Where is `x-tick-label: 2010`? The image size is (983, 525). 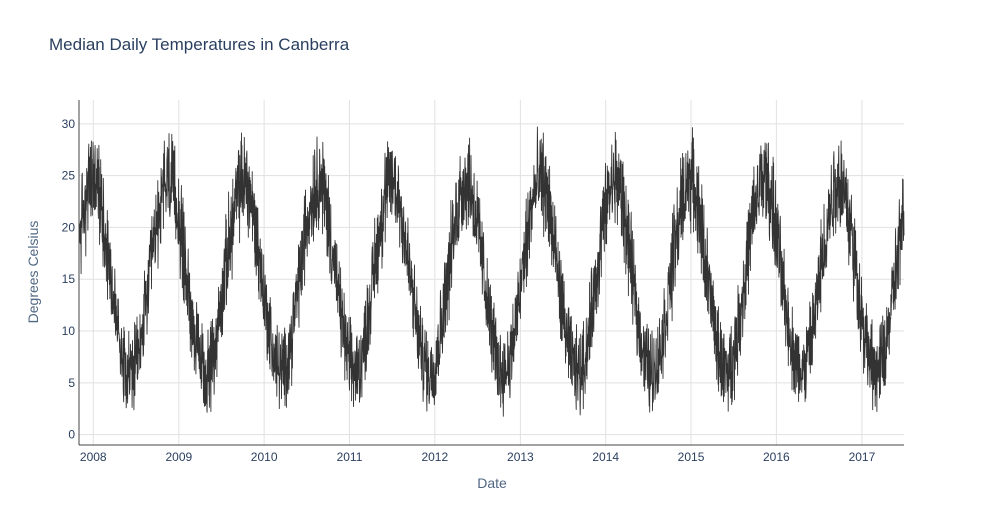 x-tick-label: 2010 is located at coordinates (264, 457).